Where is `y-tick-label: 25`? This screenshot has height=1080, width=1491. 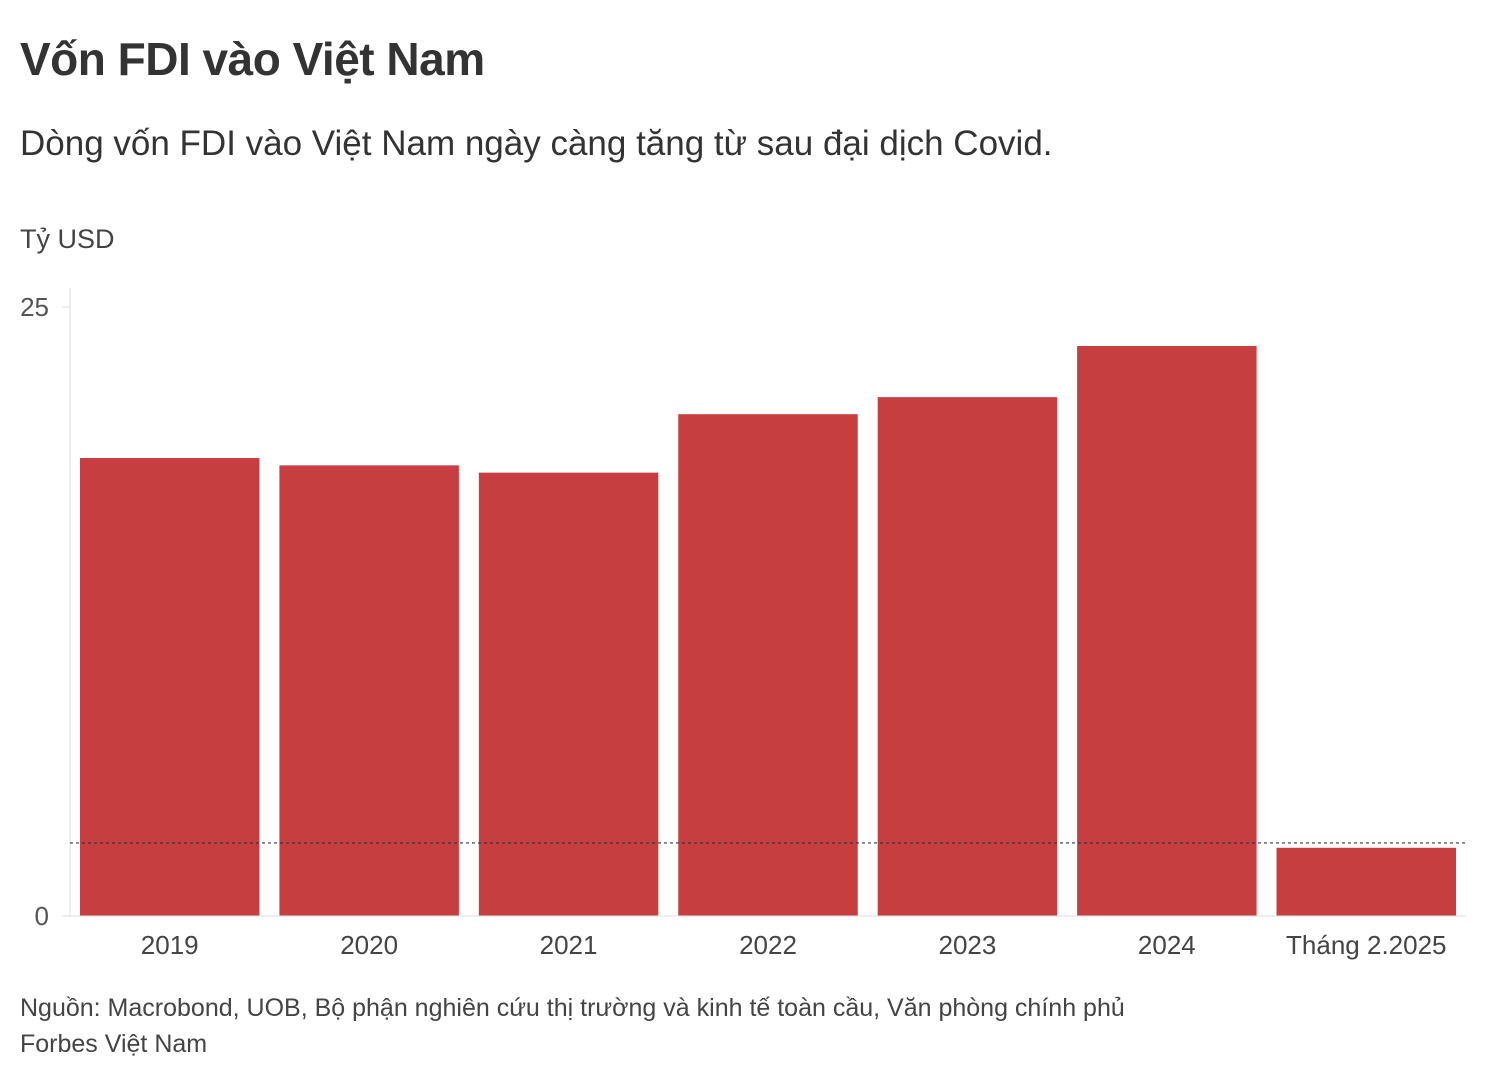
y-tick-label: 25 is located at coordinates (34, 307).